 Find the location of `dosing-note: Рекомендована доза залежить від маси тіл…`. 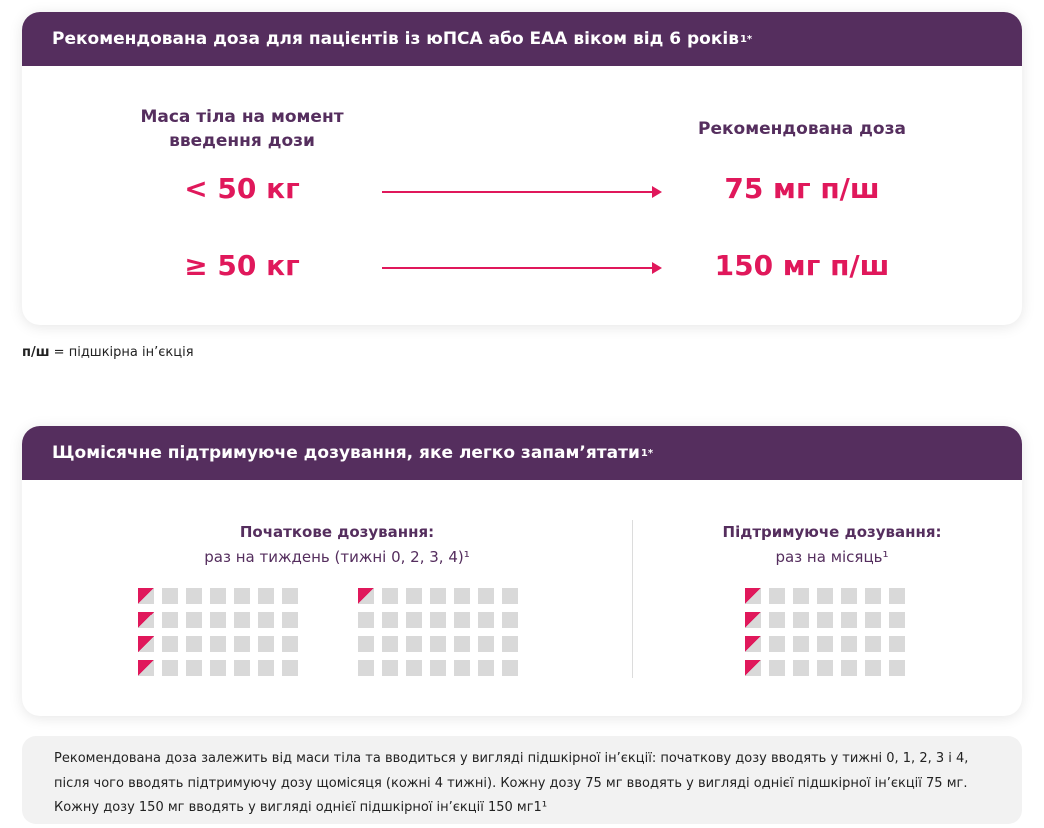

dosing-note: Рекомендована доза залежить від маси тіл… is located at coordinates (522, 780).